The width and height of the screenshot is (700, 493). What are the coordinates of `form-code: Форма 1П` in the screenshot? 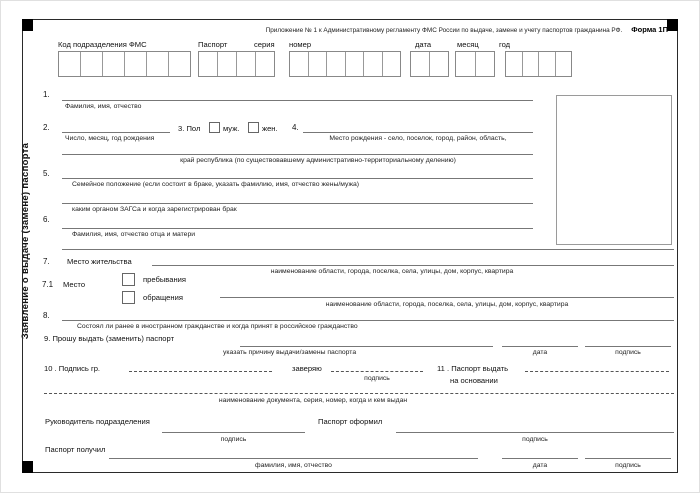 It's located at (649, 29).